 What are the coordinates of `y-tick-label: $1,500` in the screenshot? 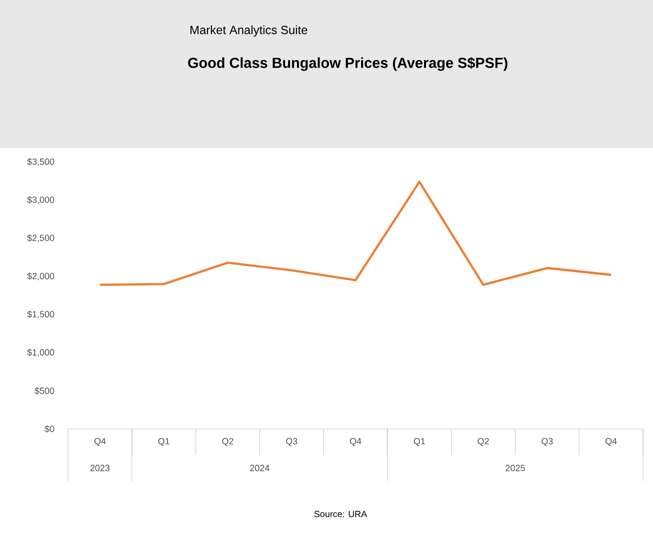 It's located at (40, 314).